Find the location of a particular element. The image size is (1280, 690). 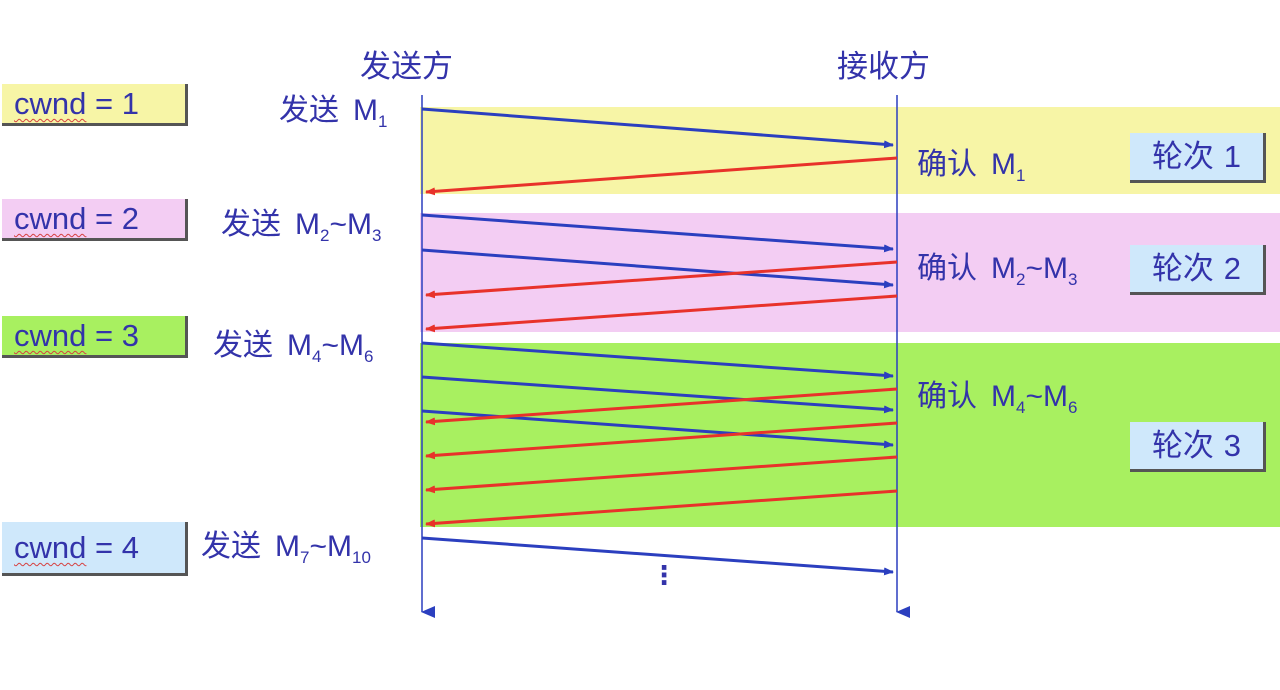

msg-start-index: 7 is located at coordinates (305, 557).